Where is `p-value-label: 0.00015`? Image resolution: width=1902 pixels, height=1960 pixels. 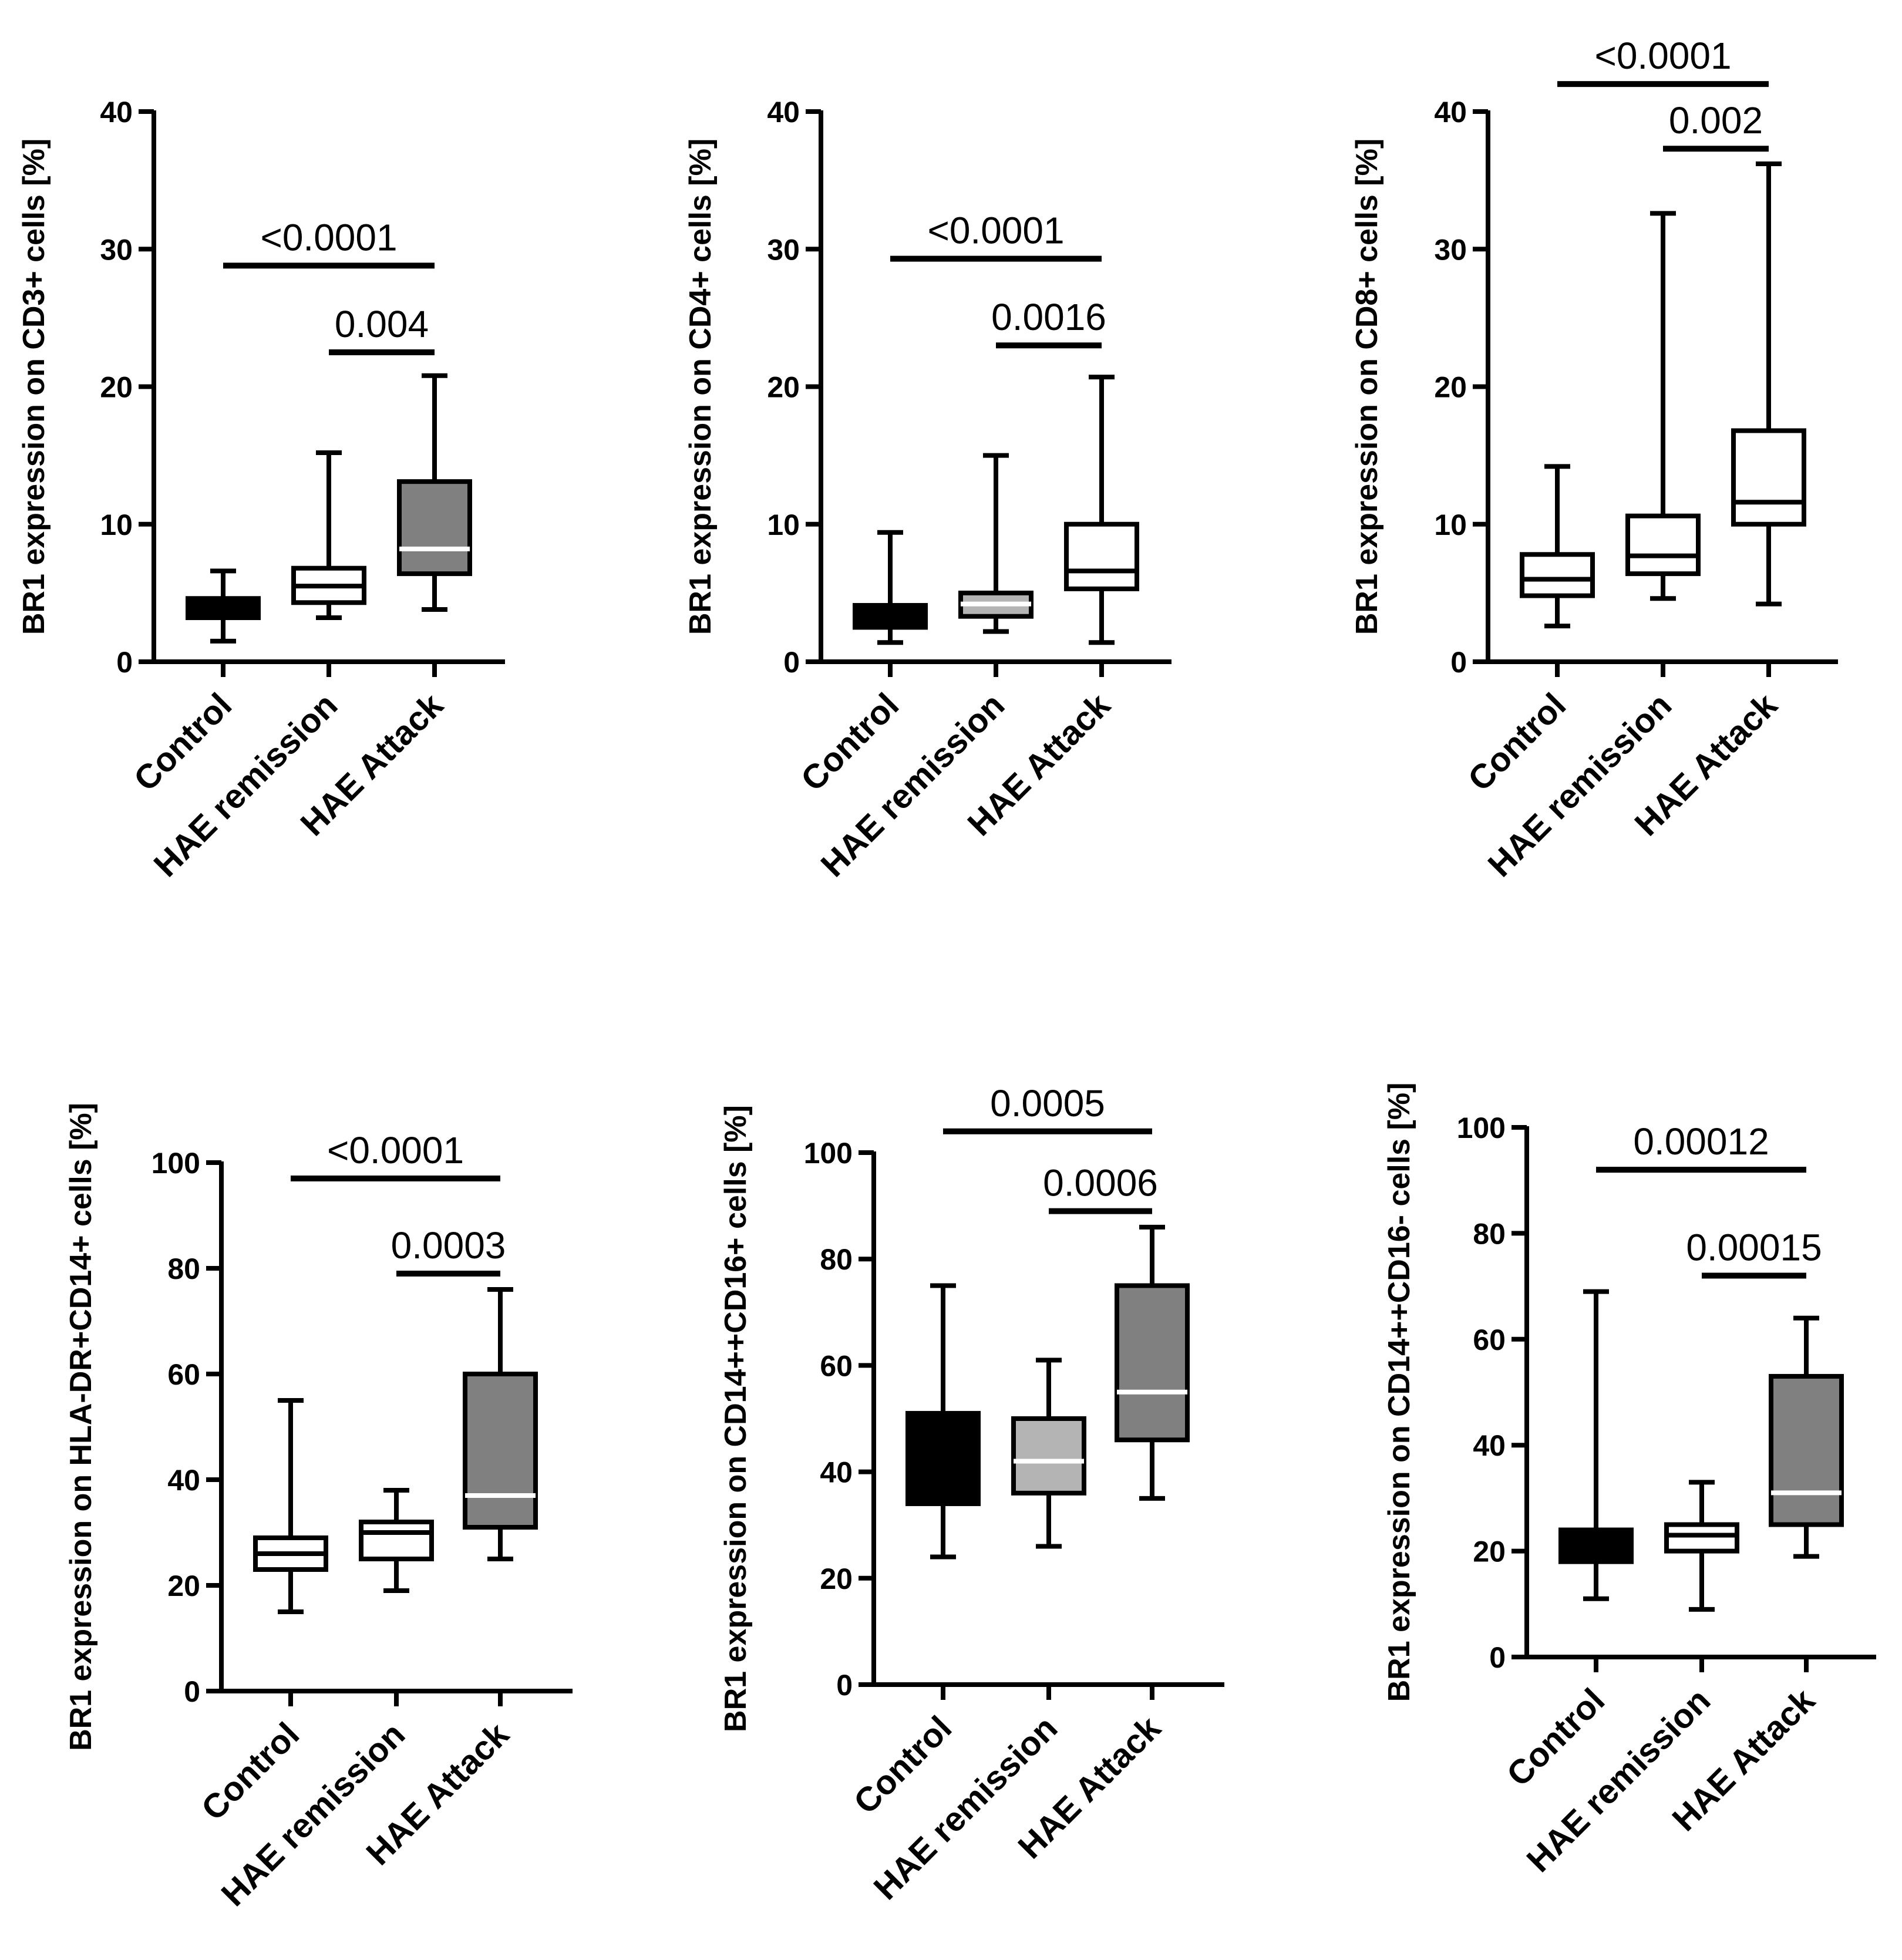 p-value-label: 0.00015 is located at coordinates (1754, 1248).